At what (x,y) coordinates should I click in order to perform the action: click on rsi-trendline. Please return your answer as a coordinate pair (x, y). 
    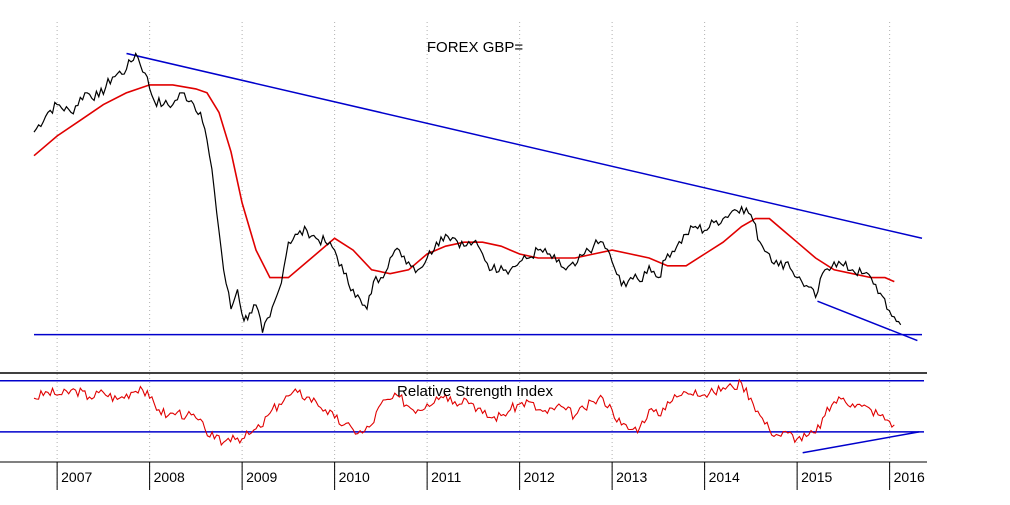
    Looking at the image, I should click on (861, 442).